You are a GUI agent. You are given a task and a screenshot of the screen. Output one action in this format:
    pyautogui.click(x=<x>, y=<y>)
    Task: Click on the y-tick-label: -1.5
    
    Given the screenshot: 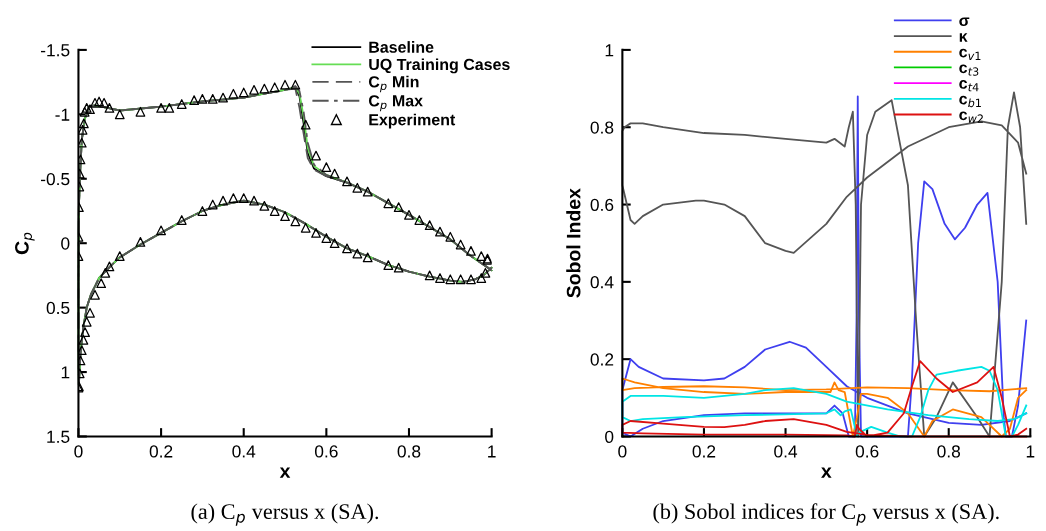 What is the action you would take?
    pyautogui.click(x=55, y=50)
    